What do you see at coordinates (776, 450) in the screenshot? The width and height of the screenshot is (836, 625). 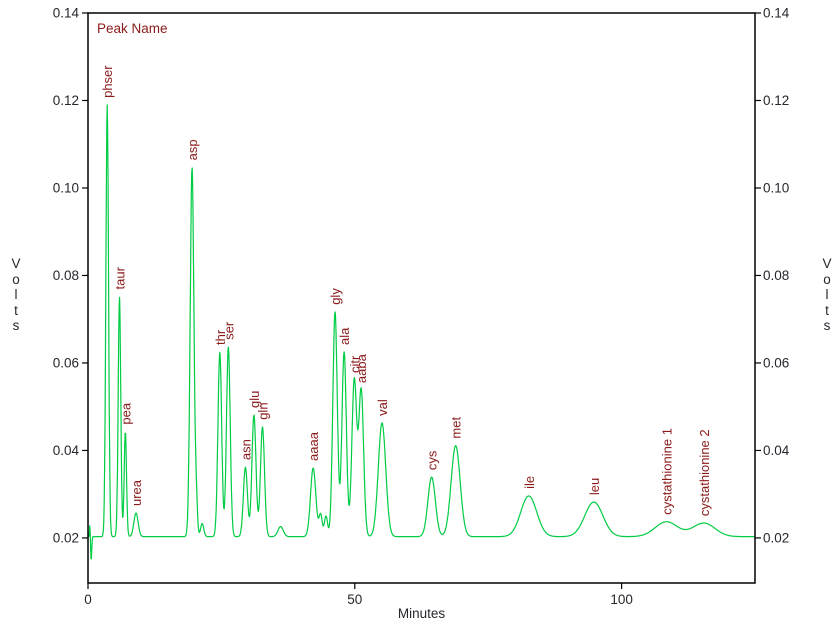 I see `y-tick-label-right: 0.04` at bounding box center [776, 450].